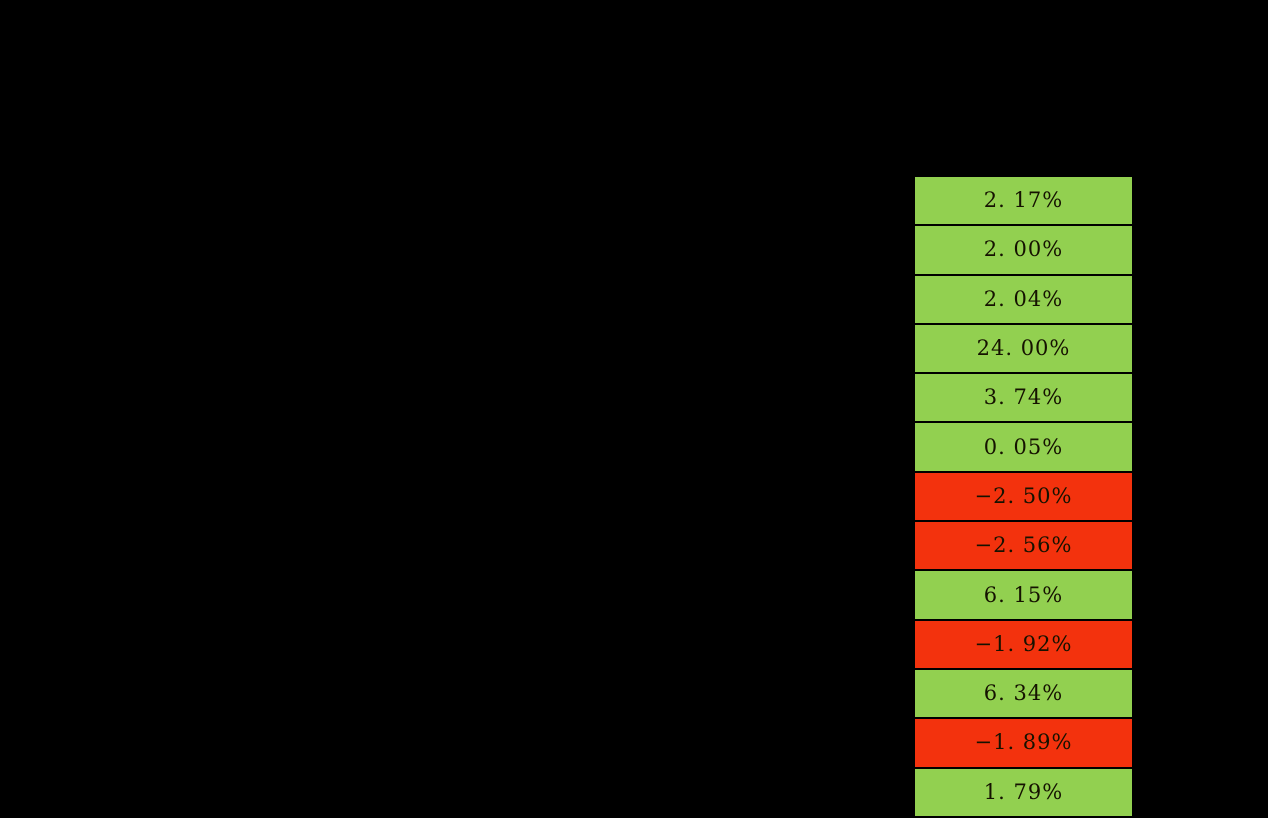 This screenshot has height=818, width=1268. I want to click on table-row: 2. 04%, so click(1023, 300).